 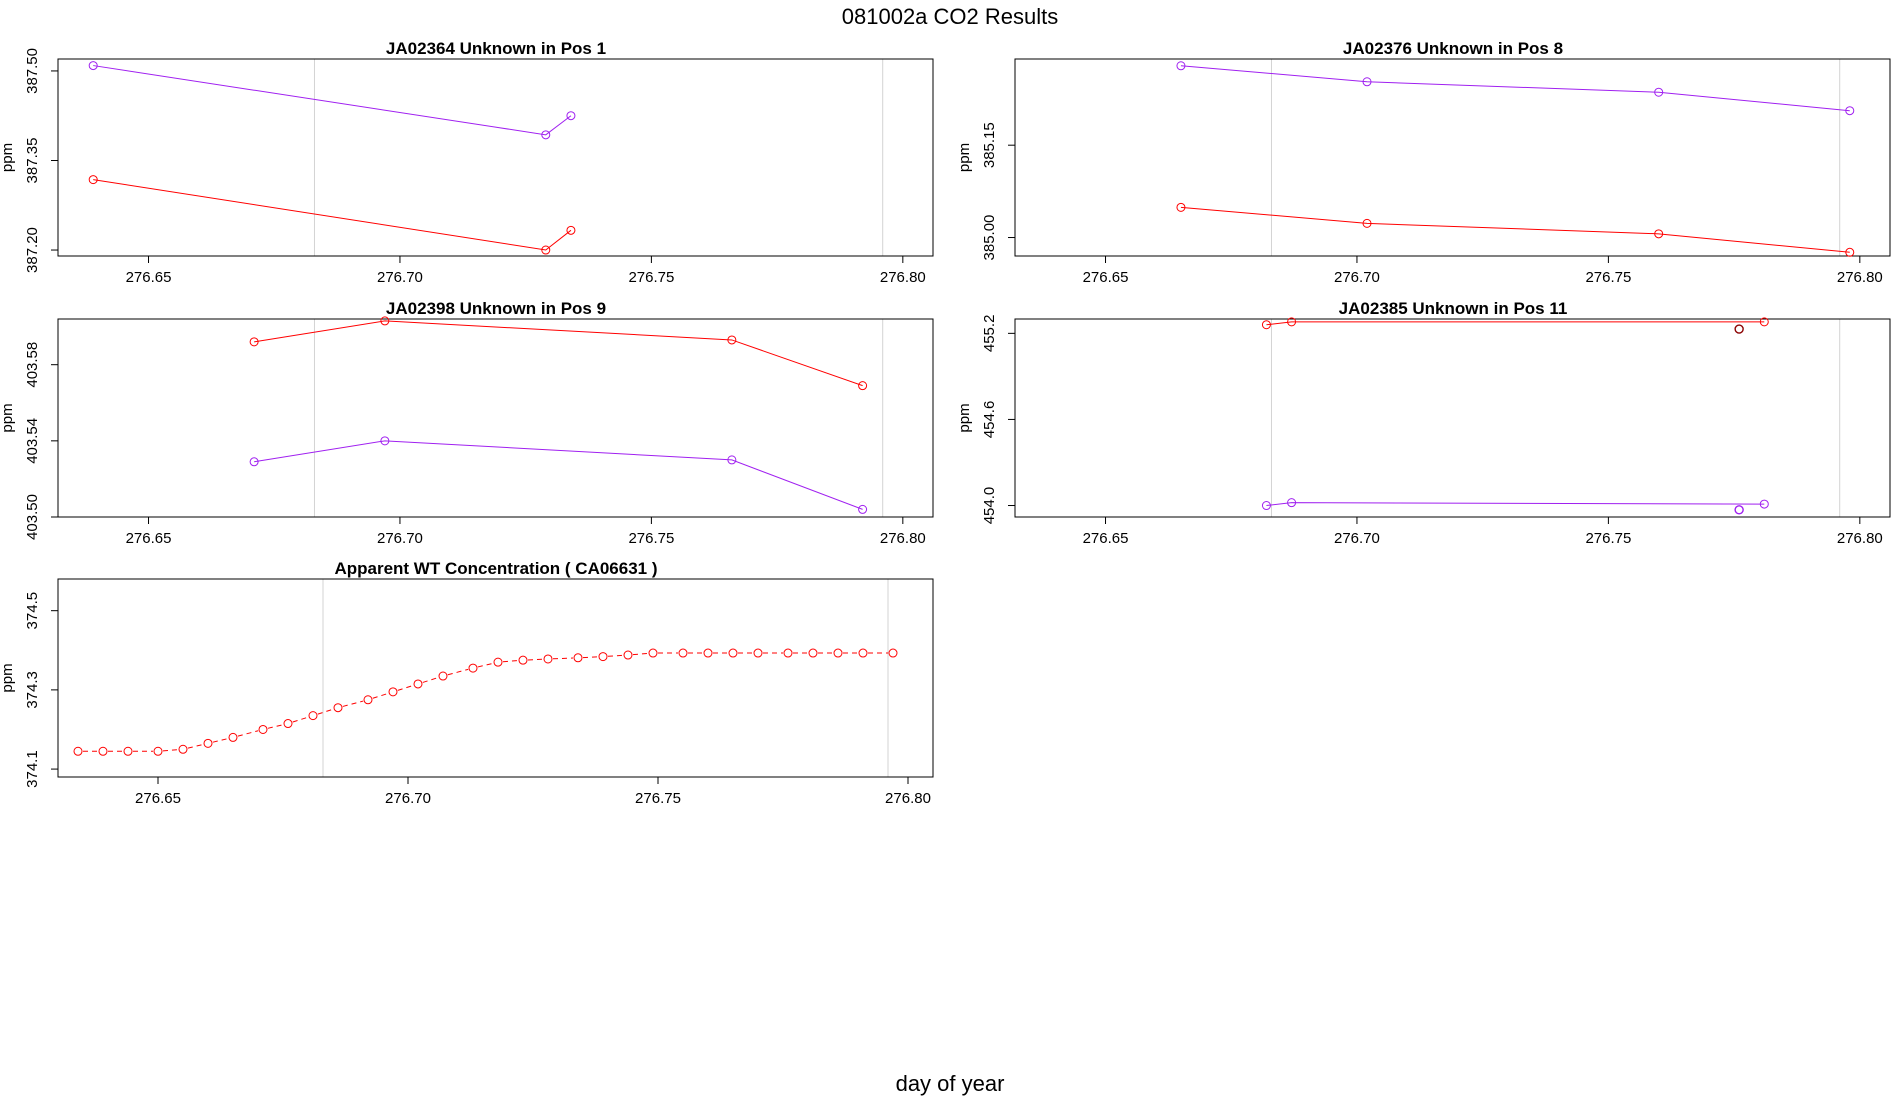 I want to click on panel-title: JA02385 Unknown in Pos 11, so click(x=1453, y=308).